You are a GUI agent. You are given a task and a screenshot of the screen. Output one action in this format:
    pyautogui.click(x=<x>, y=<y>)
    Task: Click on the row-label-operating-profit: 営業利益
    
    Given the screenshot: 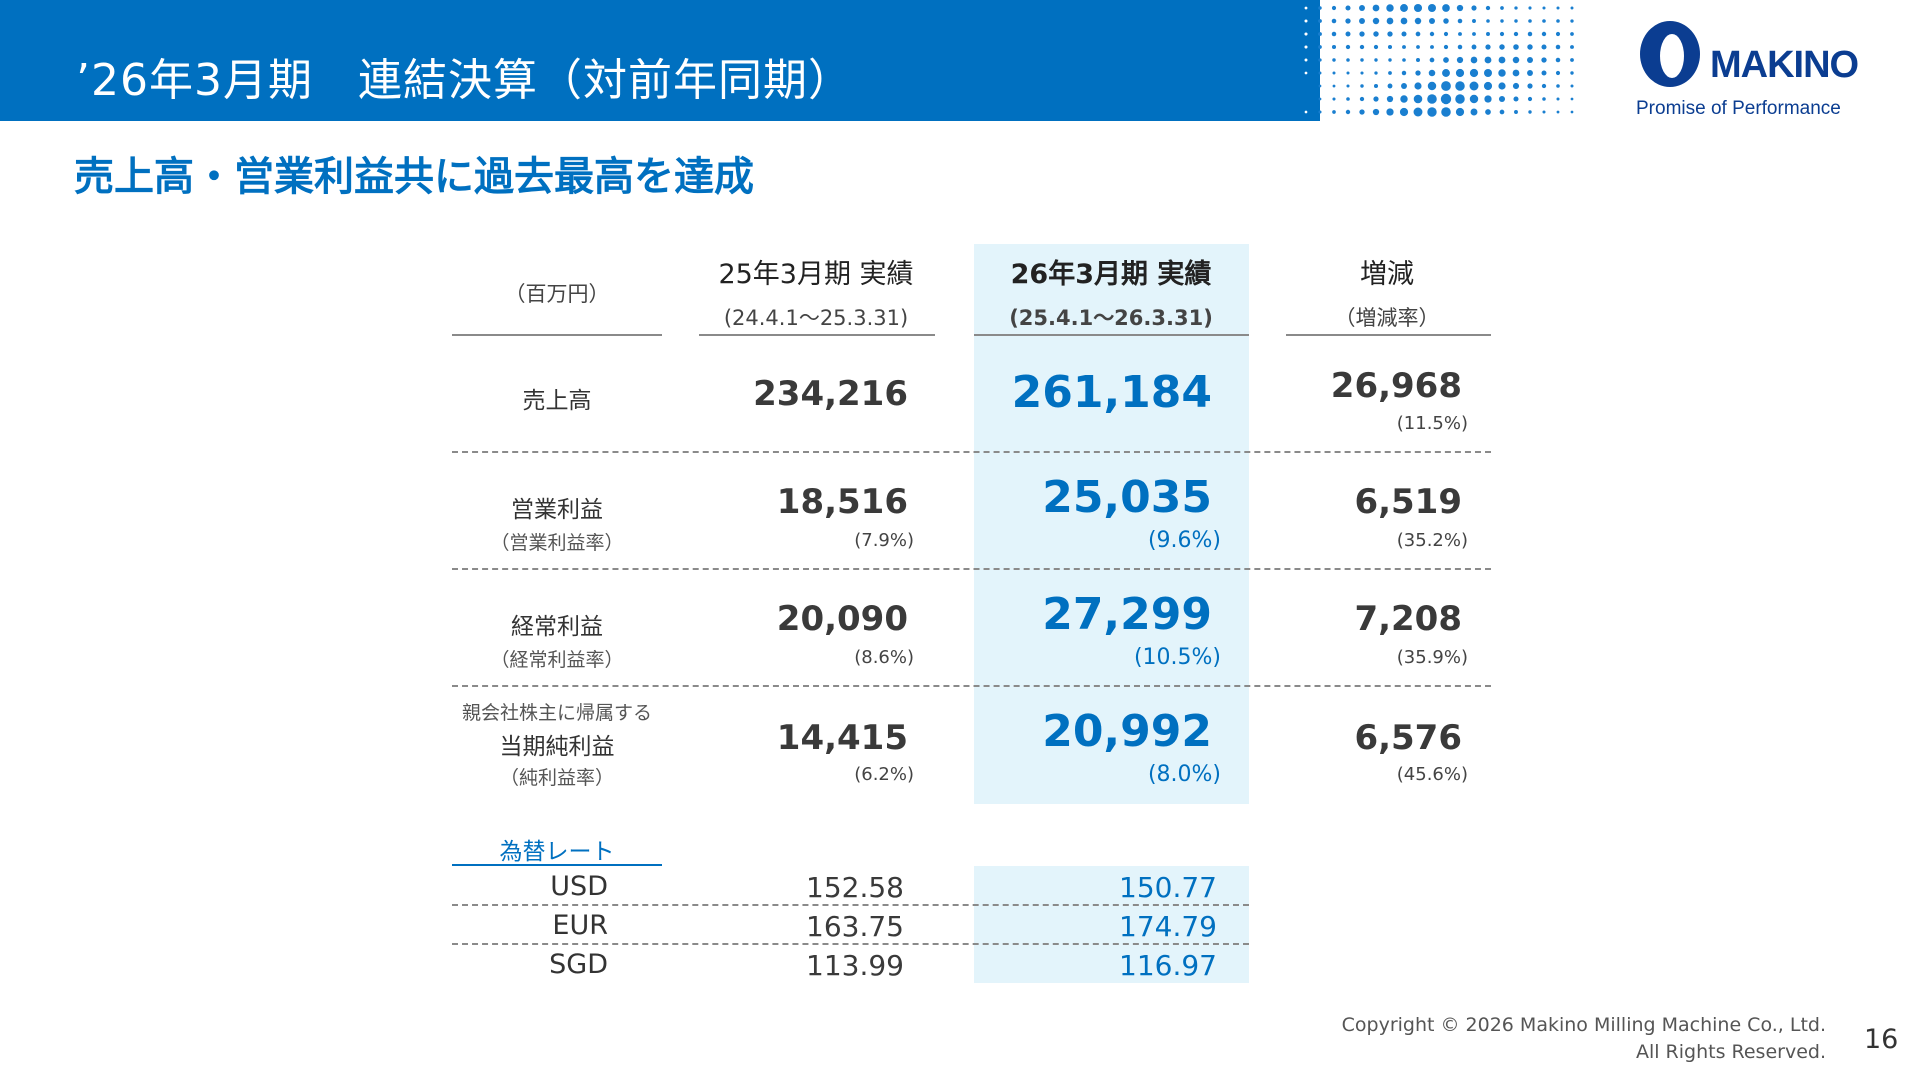 What is the action you would take?
    pyautogui.click(x=557, y=510)
    